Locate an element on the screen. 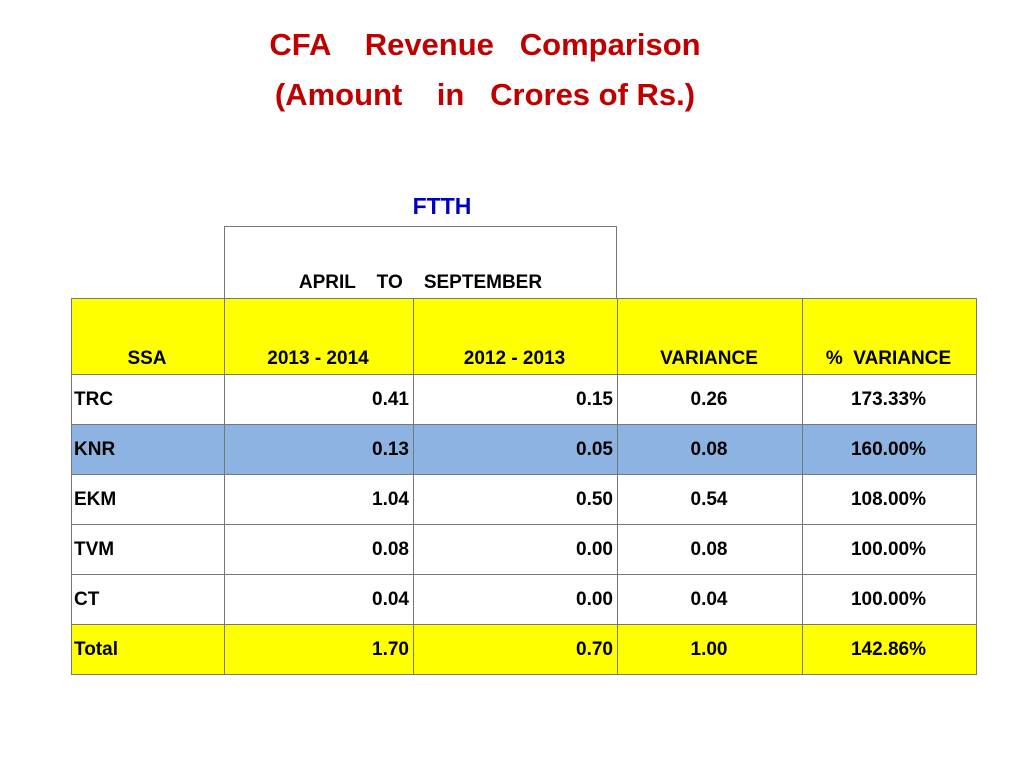 This screenshot has width=1024, height=768. cell-variance: 0.54 is located at coordinates (710, 499).